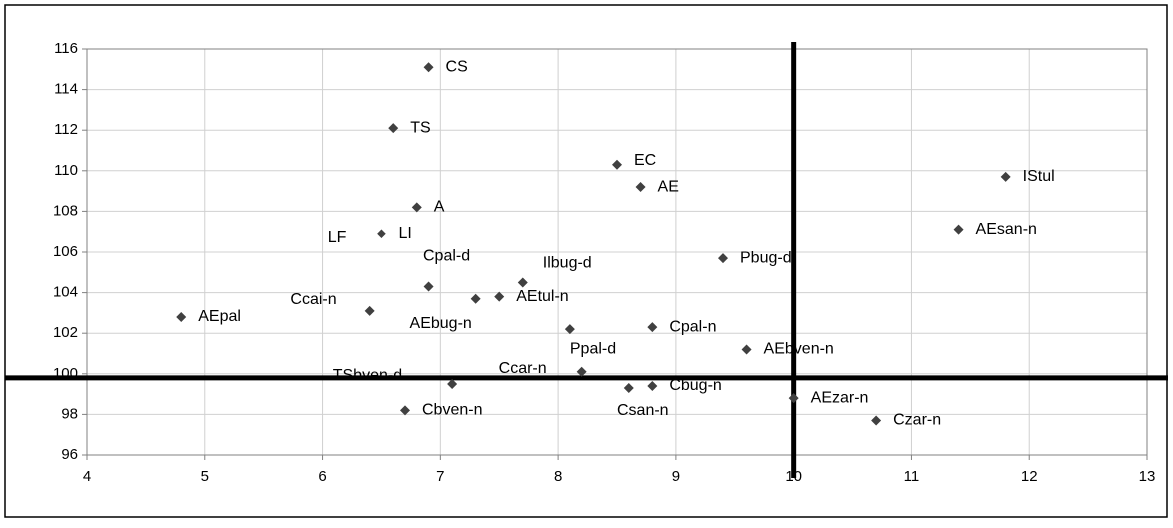 This screenshot has height=528, width=1173. I want to click on point-label: AEbven-n, so click(799, 349).